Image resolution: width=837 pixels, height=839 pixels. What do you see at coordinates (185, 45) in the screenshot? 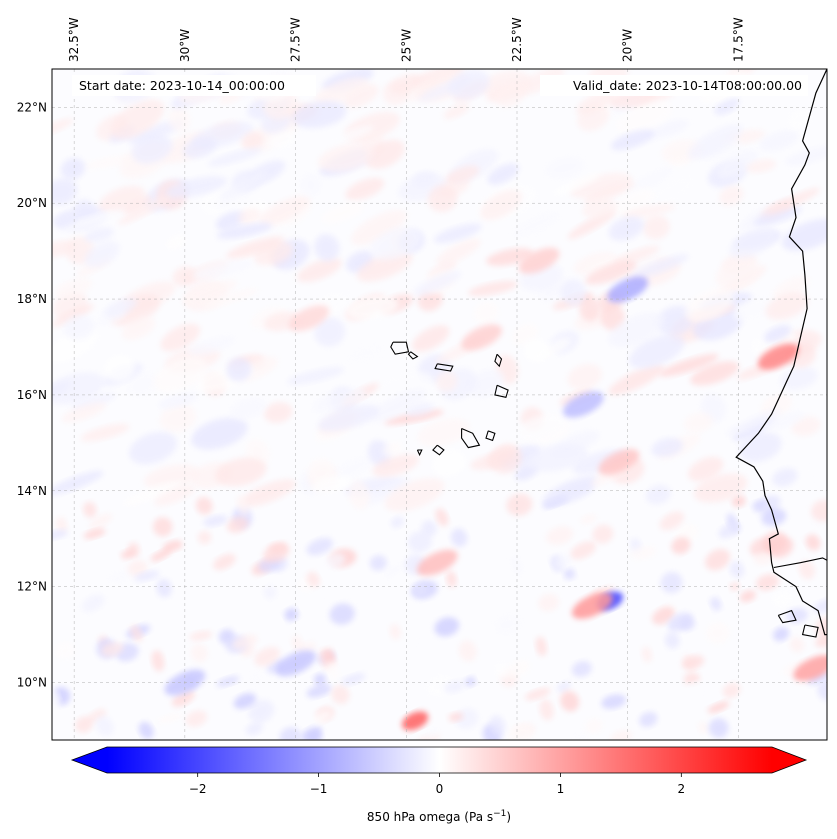
I see `longitude-tick-label: 30°W` at bounding box center [185, 45].